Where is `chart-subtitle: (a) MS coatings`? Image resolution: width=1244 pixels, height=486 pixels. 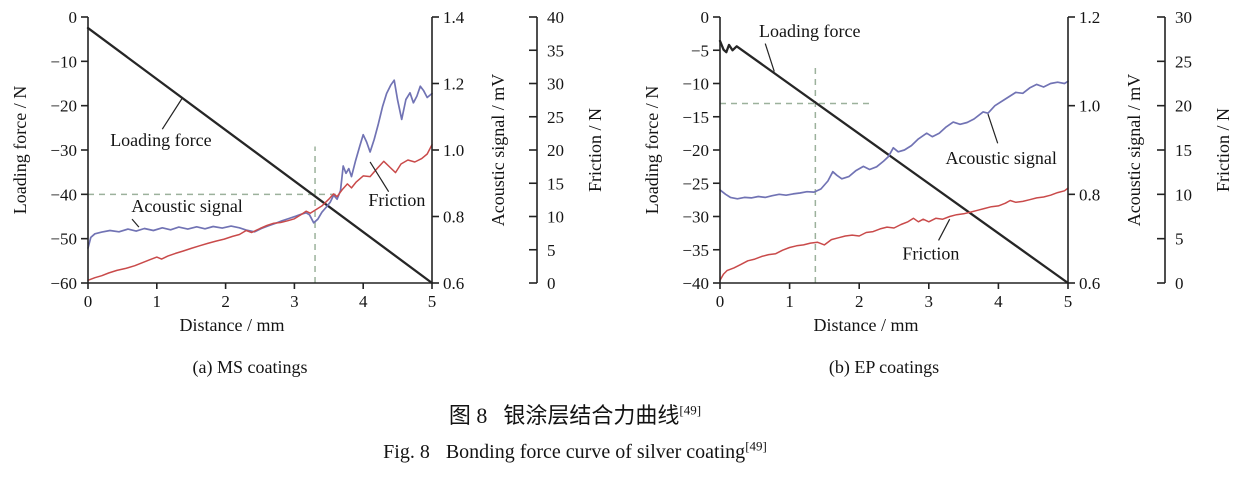 chart-subtitle: (a) MS coatings is located at coordinates (250, 367).